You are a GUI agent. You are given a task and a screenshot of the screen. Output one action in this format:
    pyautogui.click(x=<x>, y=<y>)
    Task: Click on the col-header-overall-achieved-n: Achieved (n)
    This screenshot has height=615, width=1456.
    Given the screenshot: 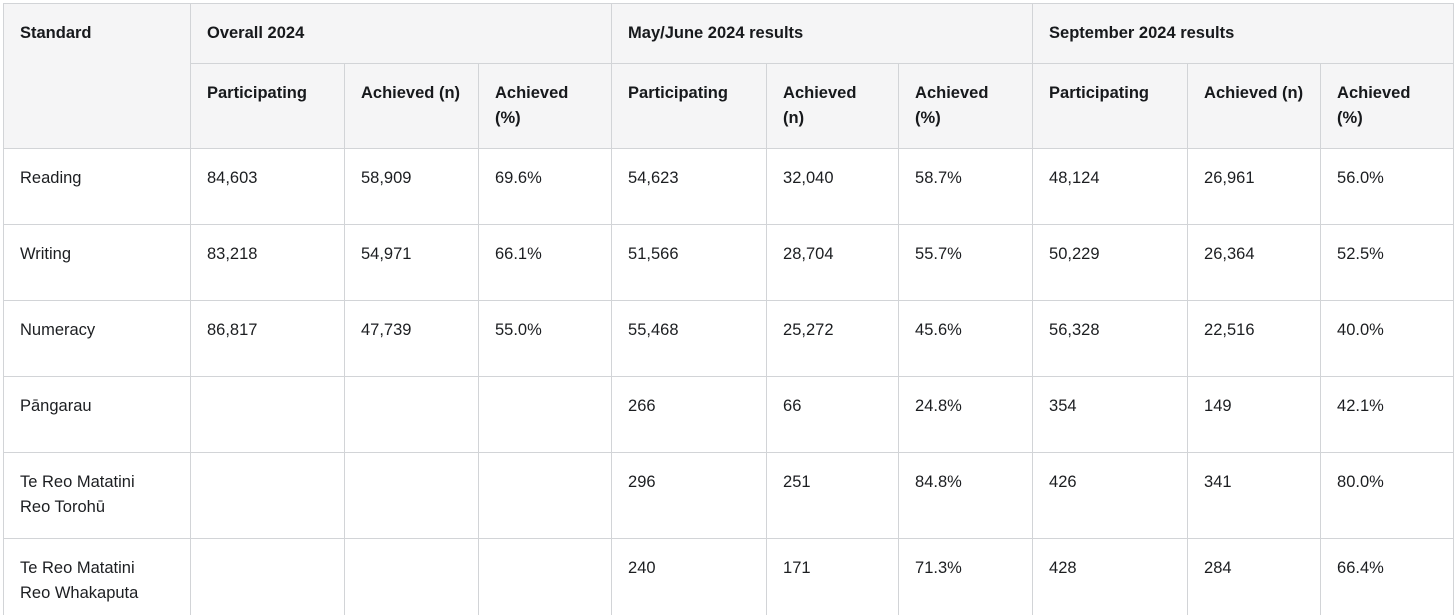 What is the action you would take?
    pyautogui.click(x=411, y=106)
    